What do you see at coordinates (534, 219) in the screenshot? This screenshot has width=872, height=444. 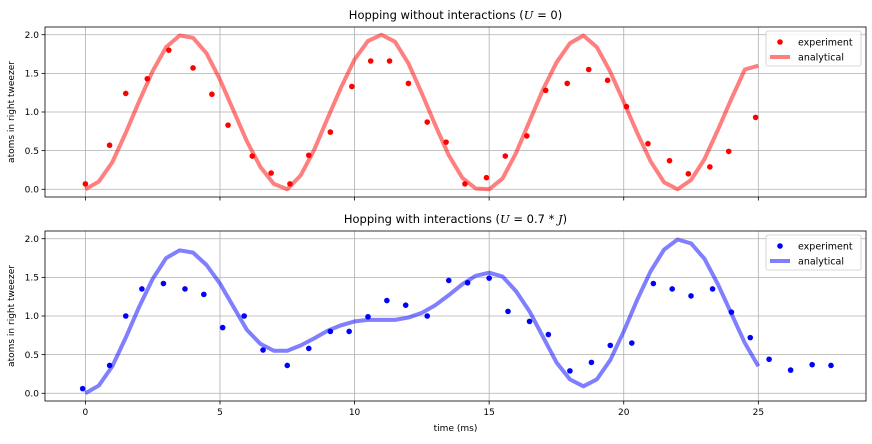 I see `title-part: = 0.7 *` at bounding box center [534, 219].